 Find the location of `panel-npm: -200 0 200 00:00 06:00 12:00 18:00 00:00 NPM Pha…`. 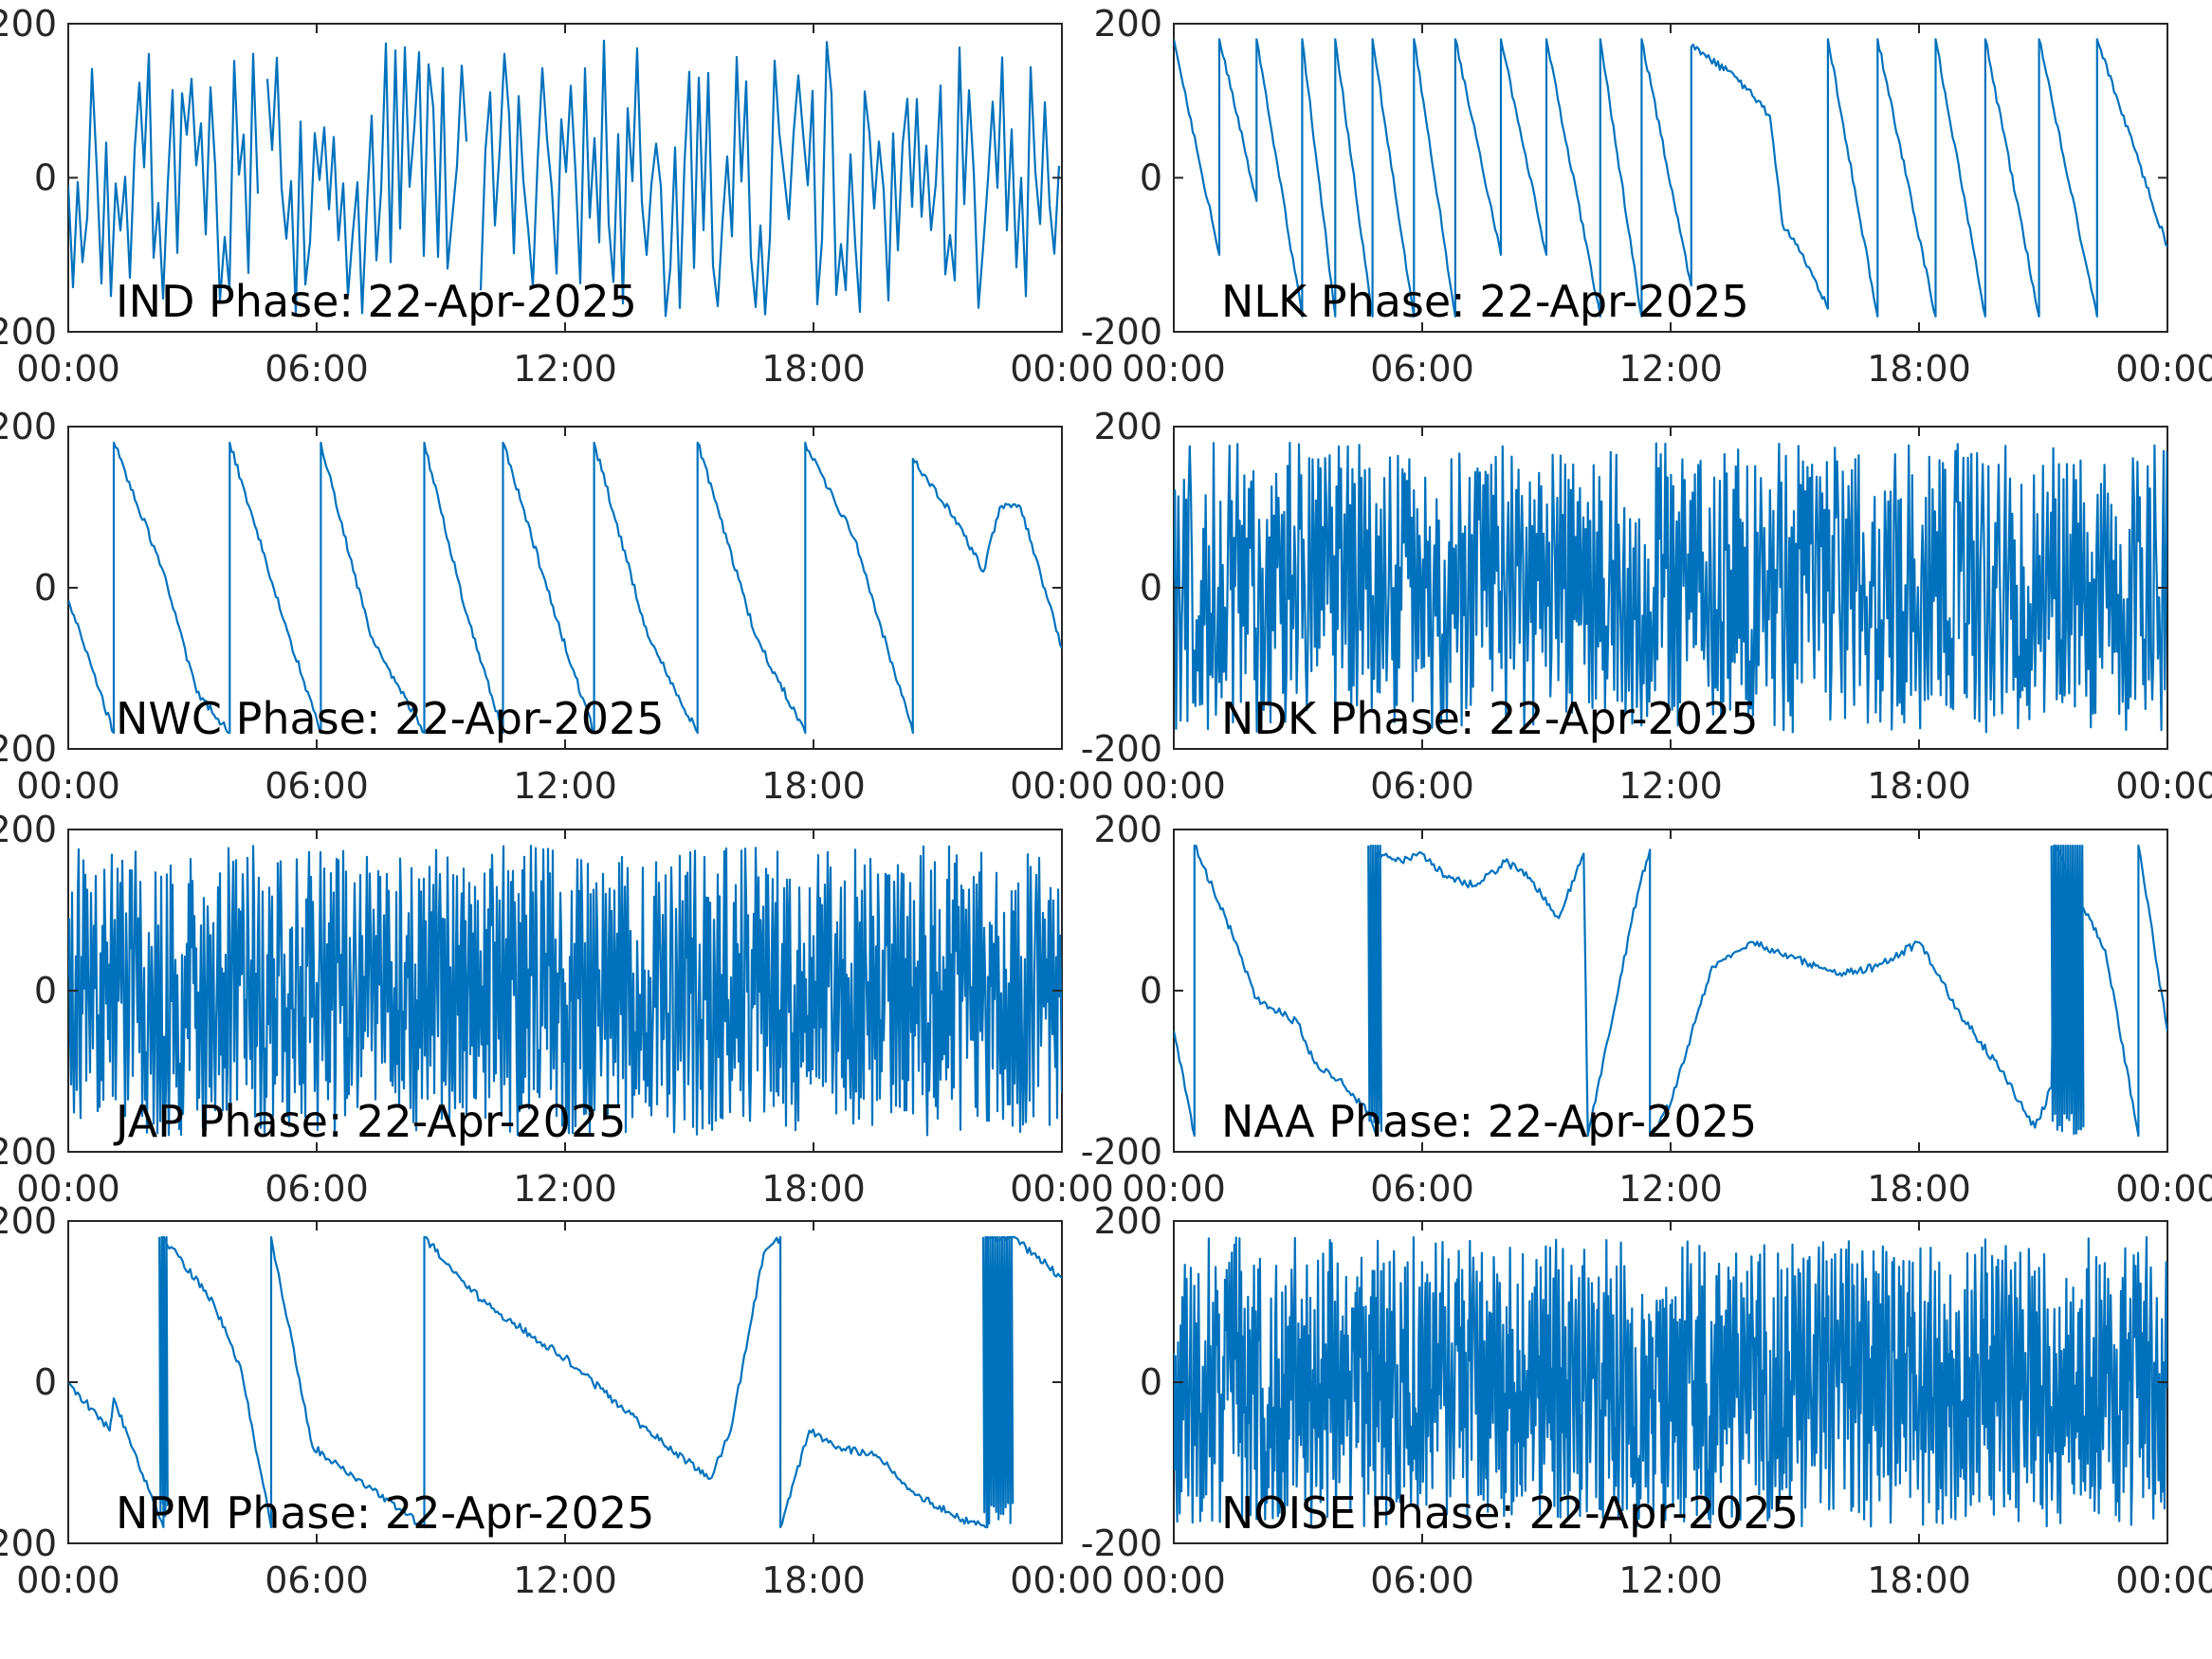

panel-npm: -200 0 200 00:00 06:00 12:00 18:00 00:00 NPM Pha… is located at coordinates (557, 1400).